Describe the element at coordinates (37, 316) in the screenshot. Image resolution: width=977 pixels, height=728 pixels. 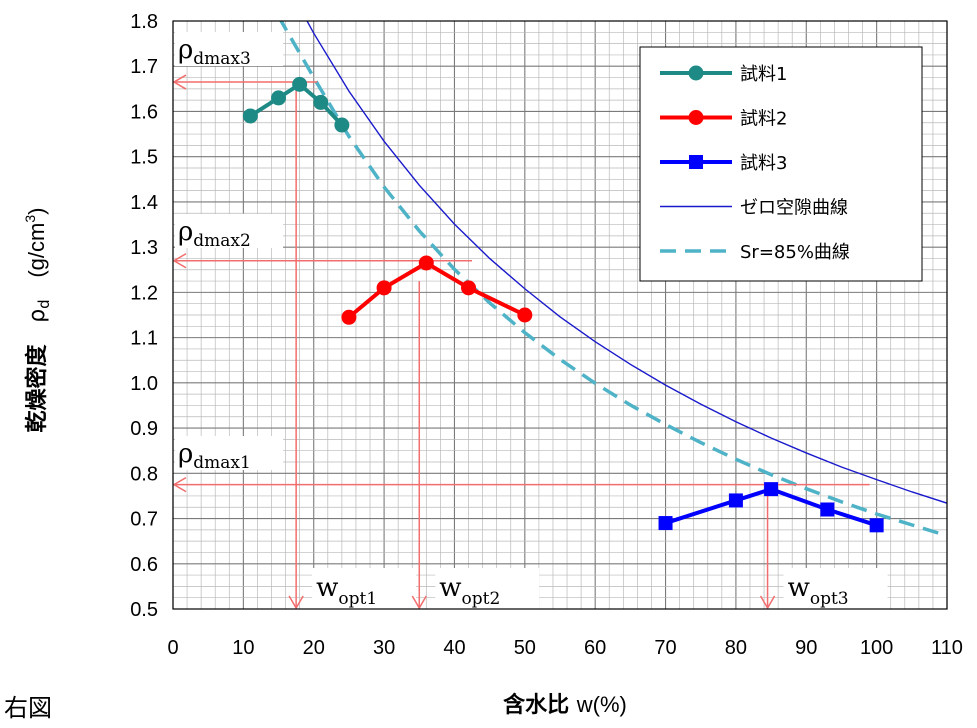
I see `y-axis-title-rho: ρ` at that location.